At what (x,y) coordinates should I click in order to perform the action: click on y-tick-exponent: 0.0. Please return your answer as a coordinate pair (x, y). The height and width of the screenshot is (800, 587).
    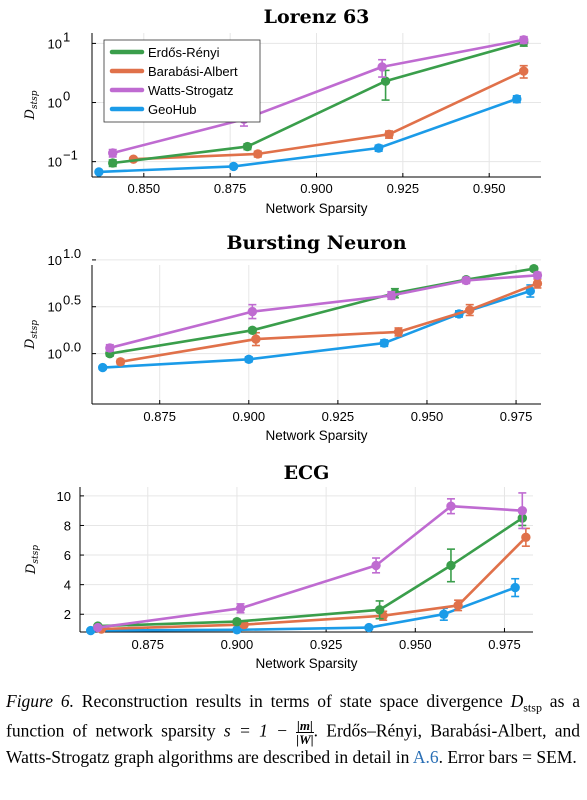
    Looking at the image, I should click on (72, 347).